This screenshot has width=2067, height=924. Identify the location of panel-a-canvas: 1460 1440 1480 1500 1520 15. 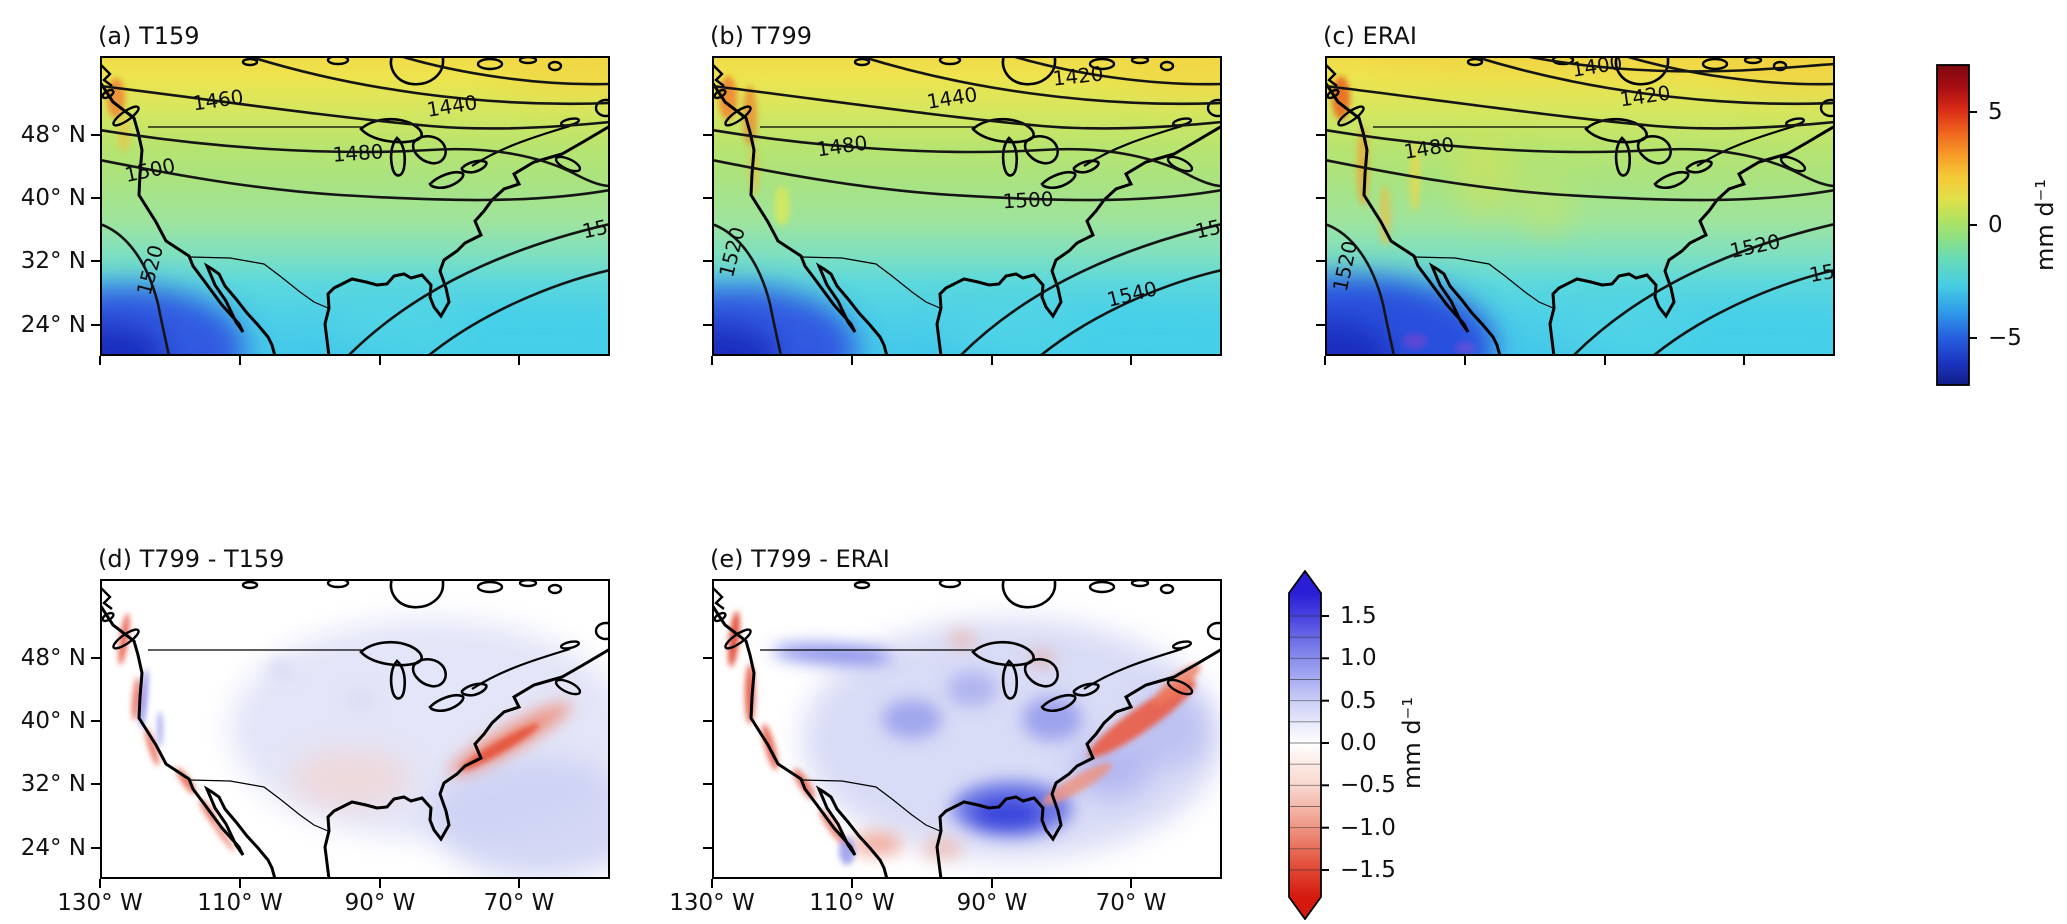
(355, 206).